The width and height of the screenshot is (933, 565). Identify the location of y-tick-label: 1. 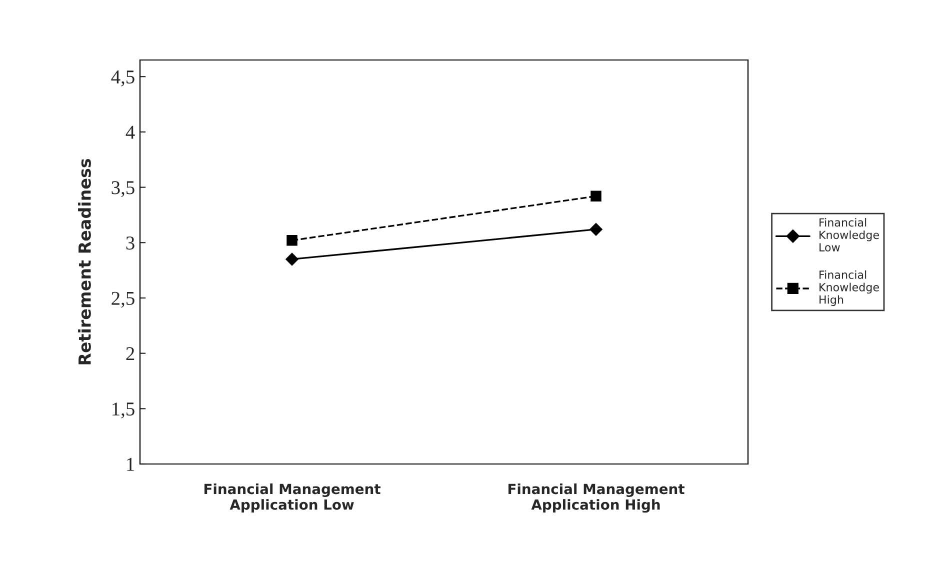
(130, 464).